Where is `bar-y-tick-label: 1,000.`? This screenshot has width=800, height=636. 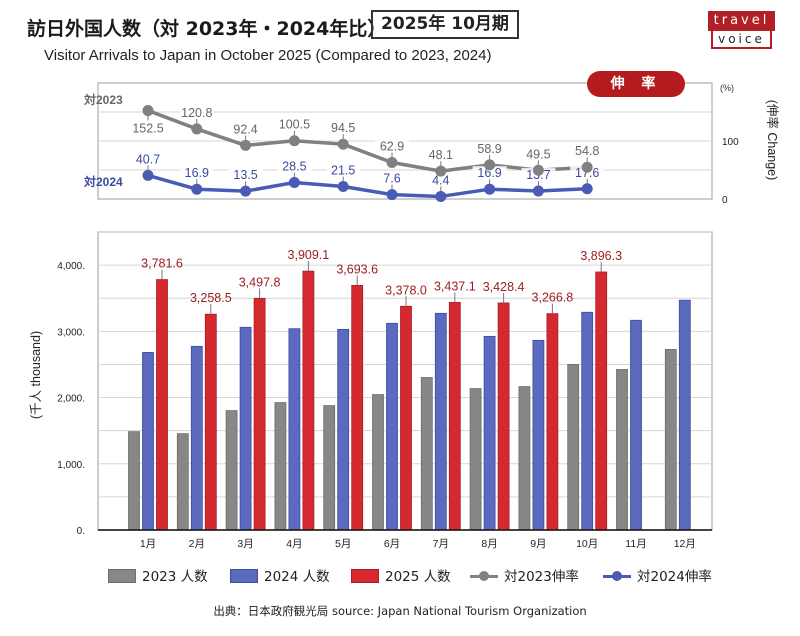
bar-y-tick-label: 1,000. is located at coordinates (71, 465).